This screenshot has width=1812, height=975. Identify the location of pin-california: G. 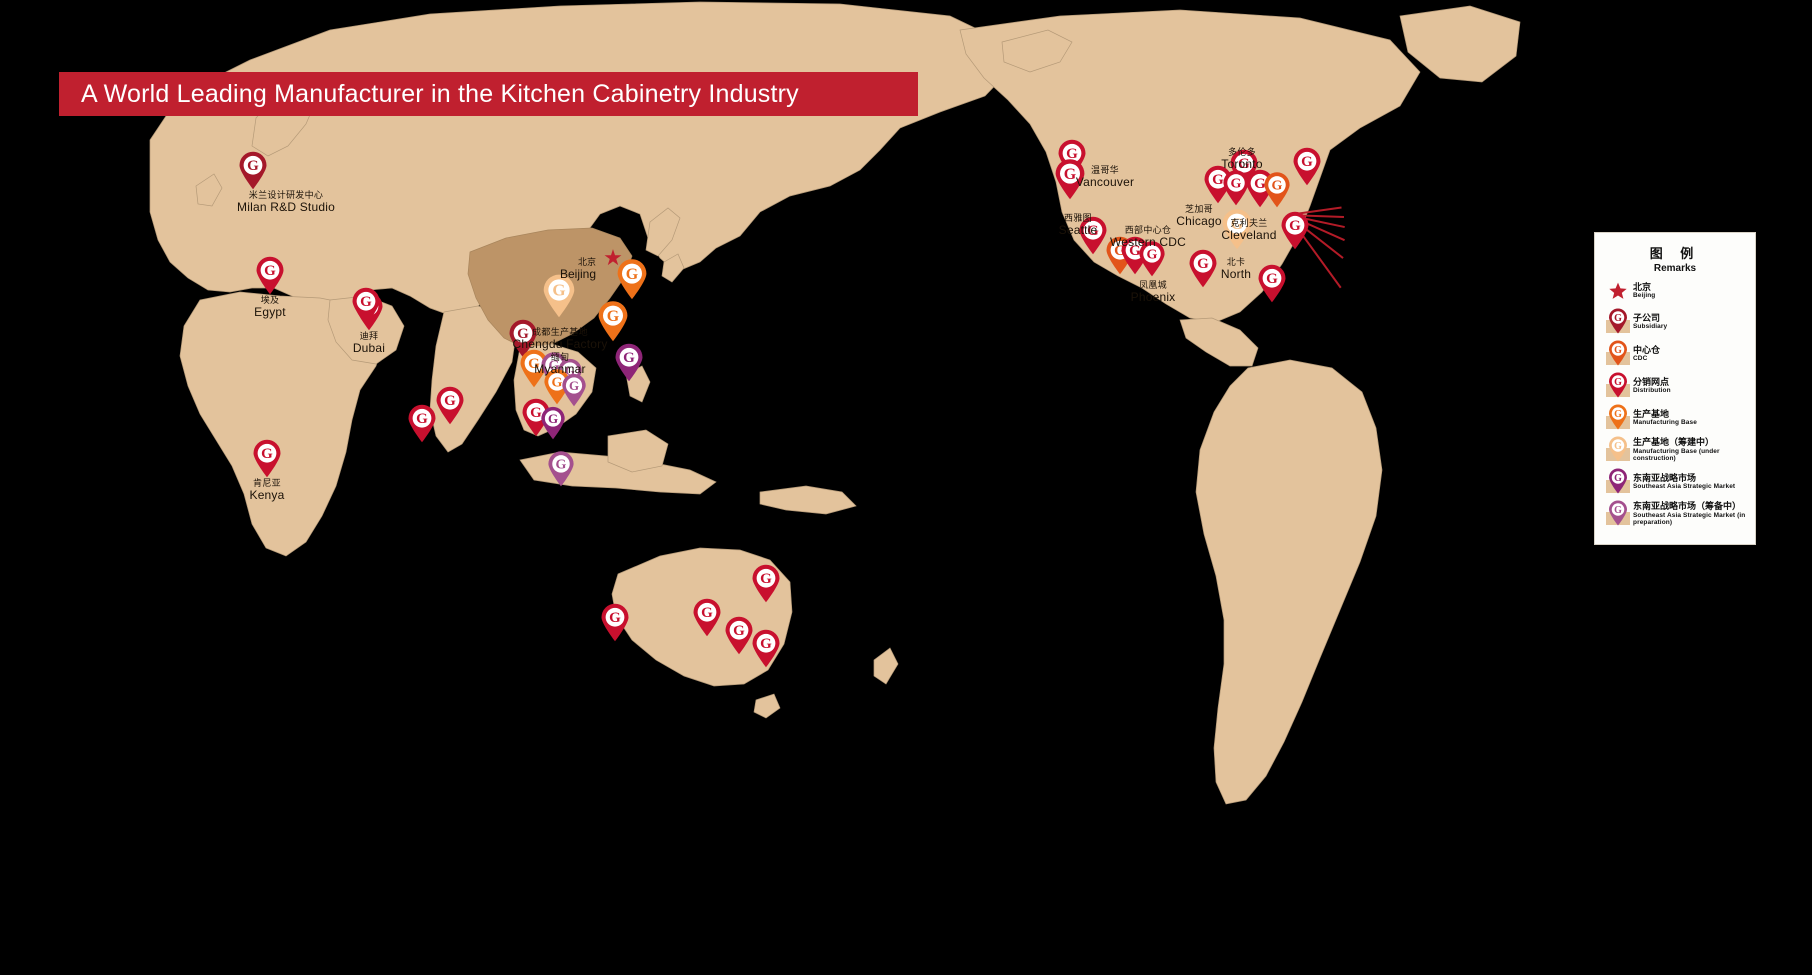
(1093, 235).